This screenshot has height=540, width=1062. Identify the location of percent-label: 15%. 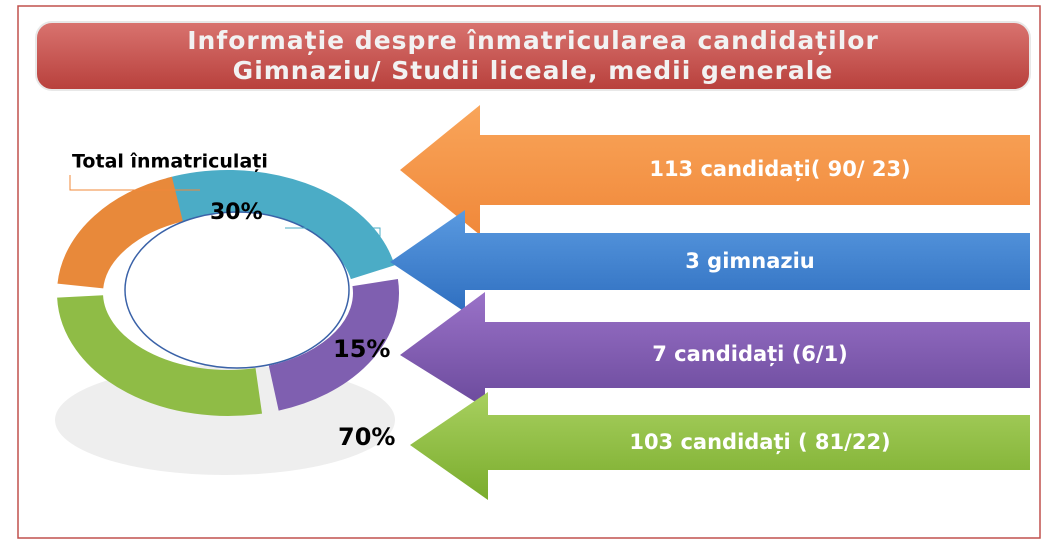
(361, 349).